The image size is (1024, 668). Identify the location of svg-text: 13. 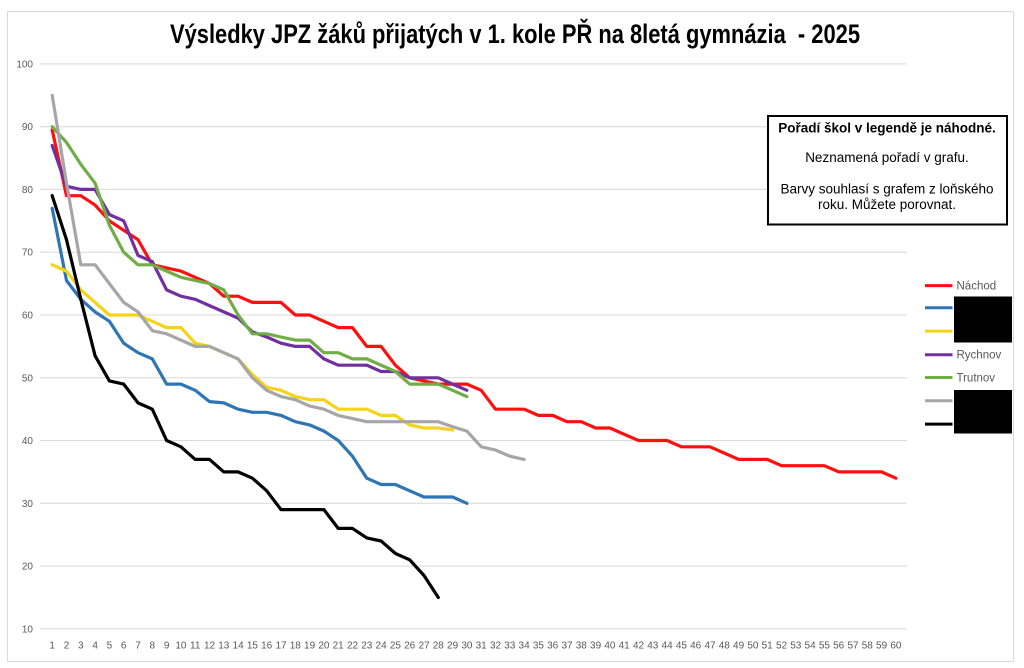
(224, 646).